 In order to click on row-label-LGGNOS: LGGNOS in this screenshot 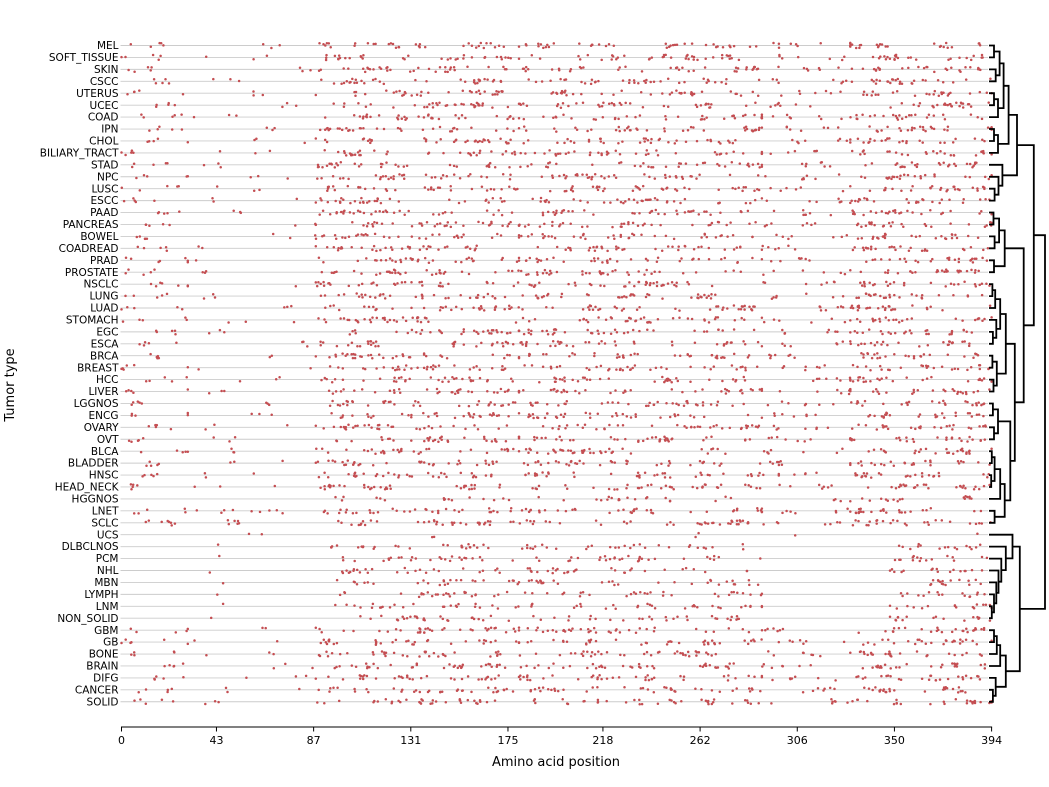, I will do `click(96, 404)`.